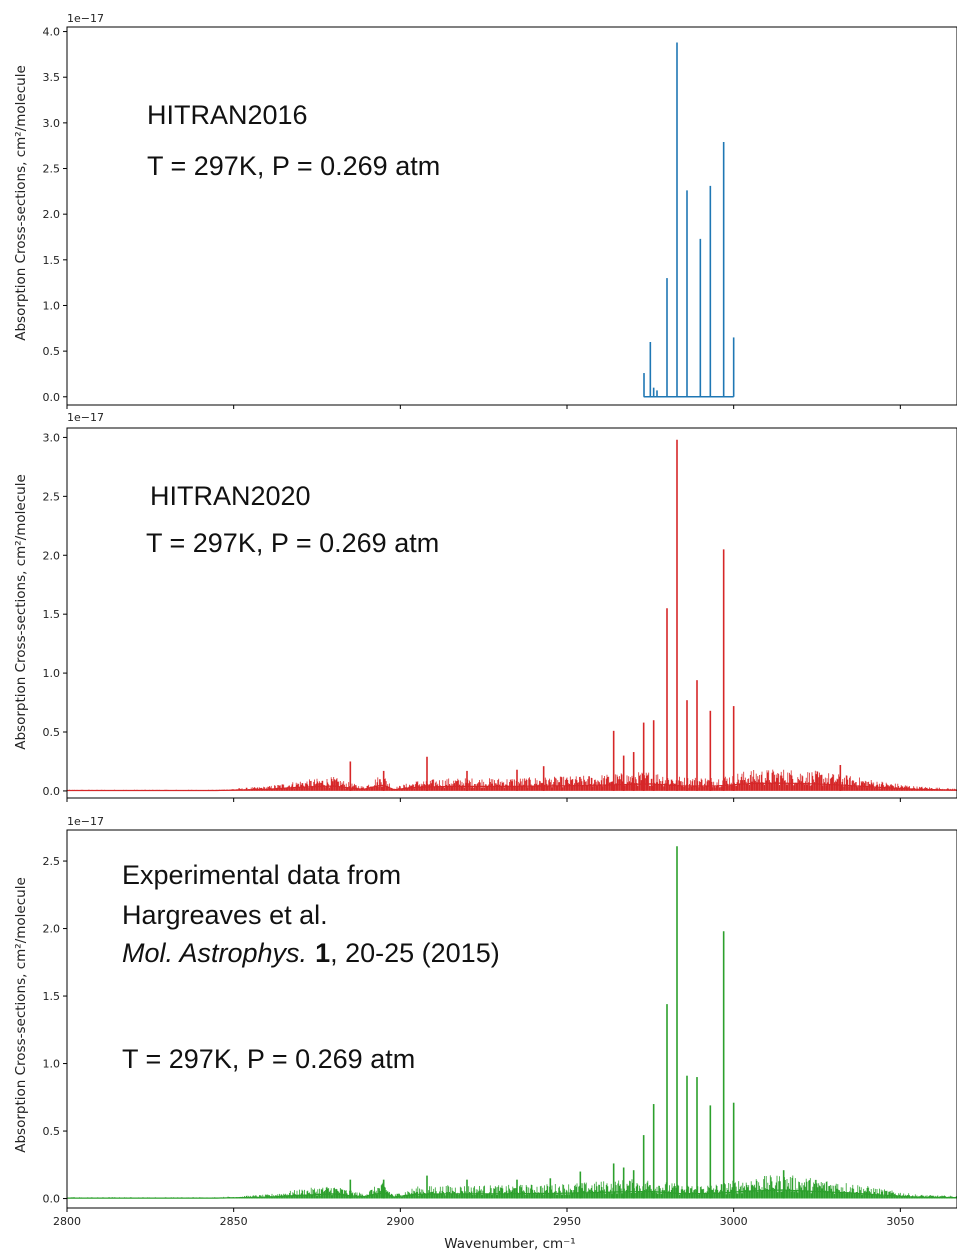 The image size is (957, 1251). What do you see at coordinates (67, 1221) in the screenshot?
I see `x-tick-label: 2800` at bounding box center [67, 1221].